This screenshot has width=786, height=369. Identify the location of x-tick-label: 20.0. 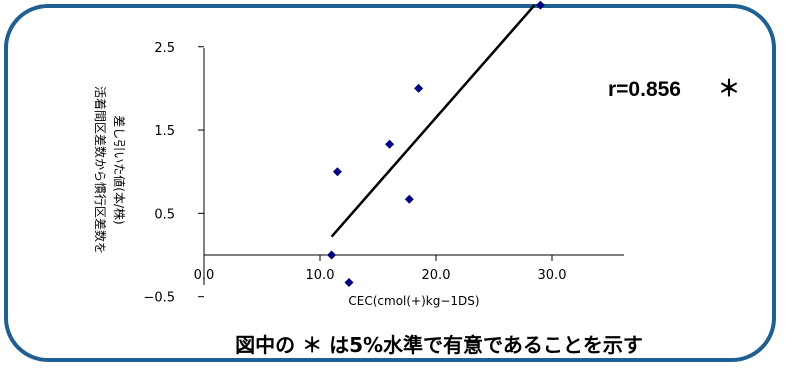
(436, 275).